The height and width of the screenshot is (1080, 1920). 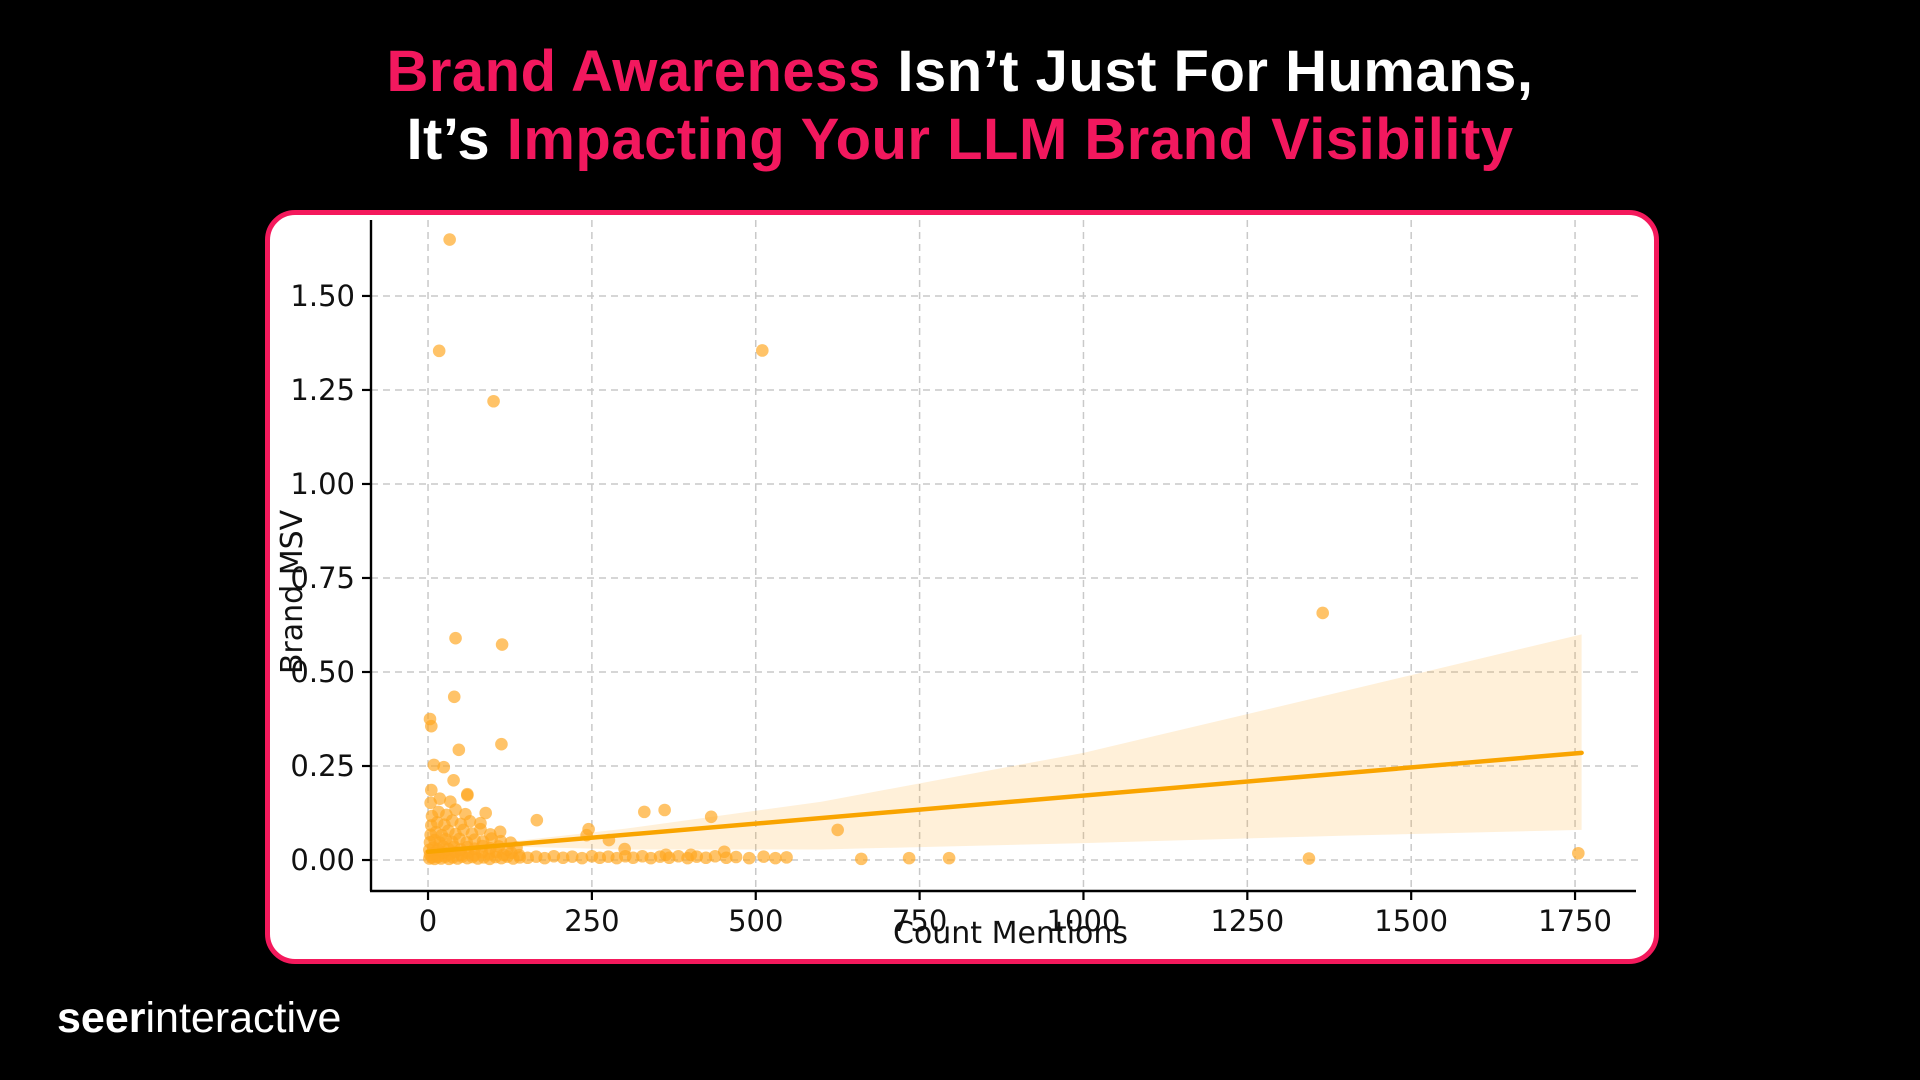 I want to click on svg-text: 0.50, so click(x=322, y=672).